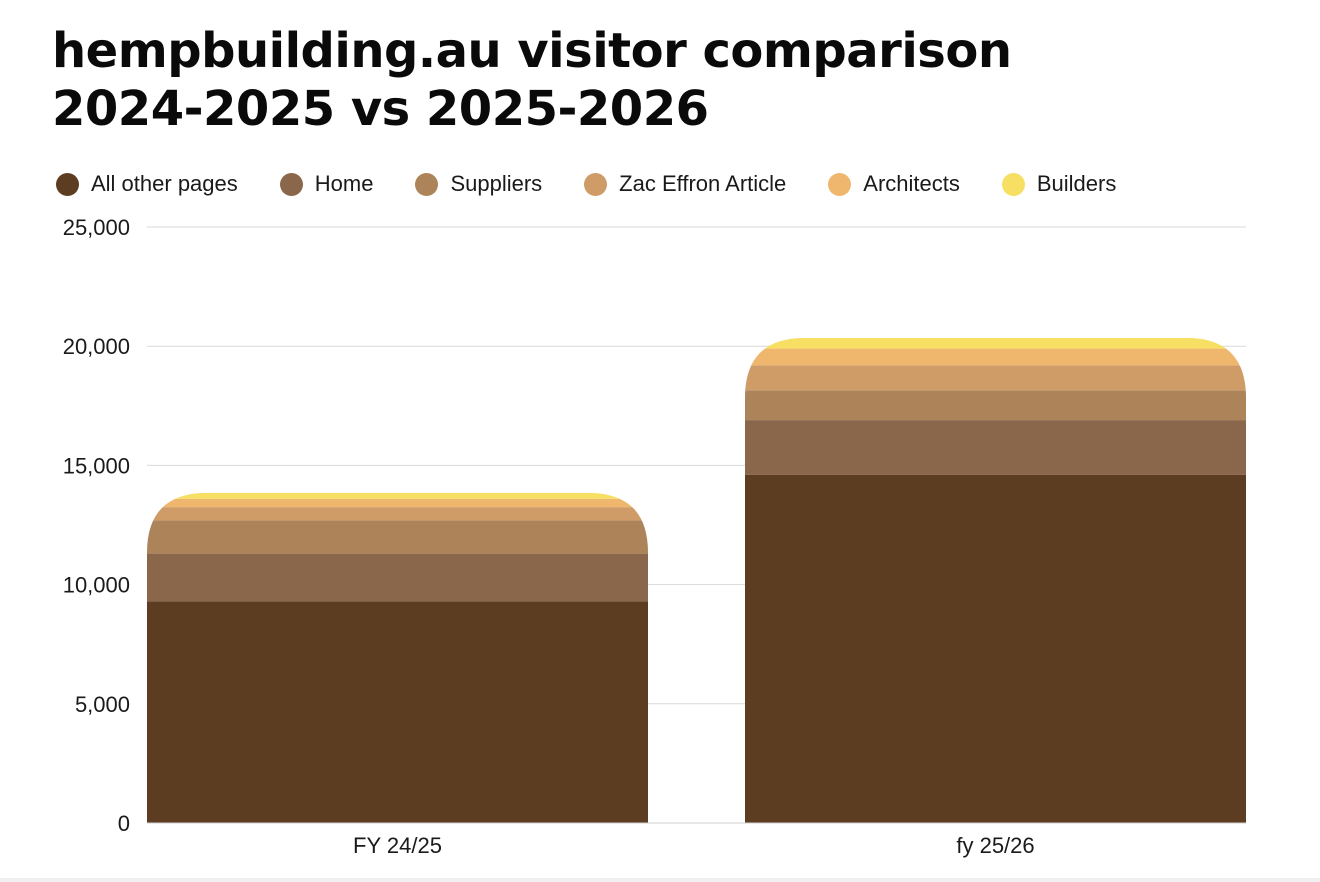 This screenshot has height=882, width=1320. Describe the element at coordinates (96, 465) in the screenshot. I see `y-tick-label: 15,000` at that location.